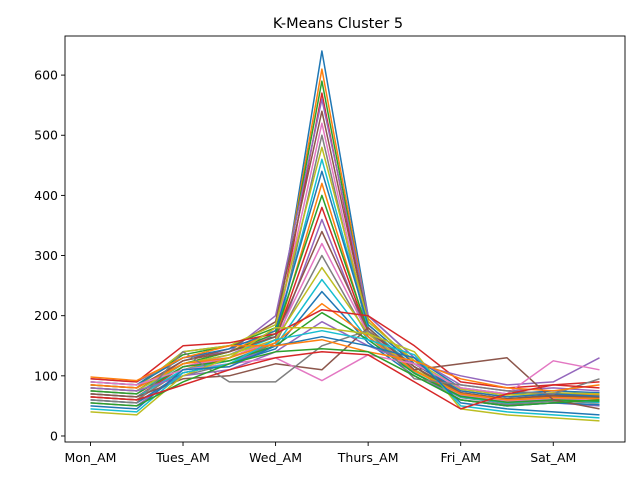  What do you see at coordinates (46, 255) in the screenshot?
I see `y-tick-label: 300` at bounding box center [46, 255].